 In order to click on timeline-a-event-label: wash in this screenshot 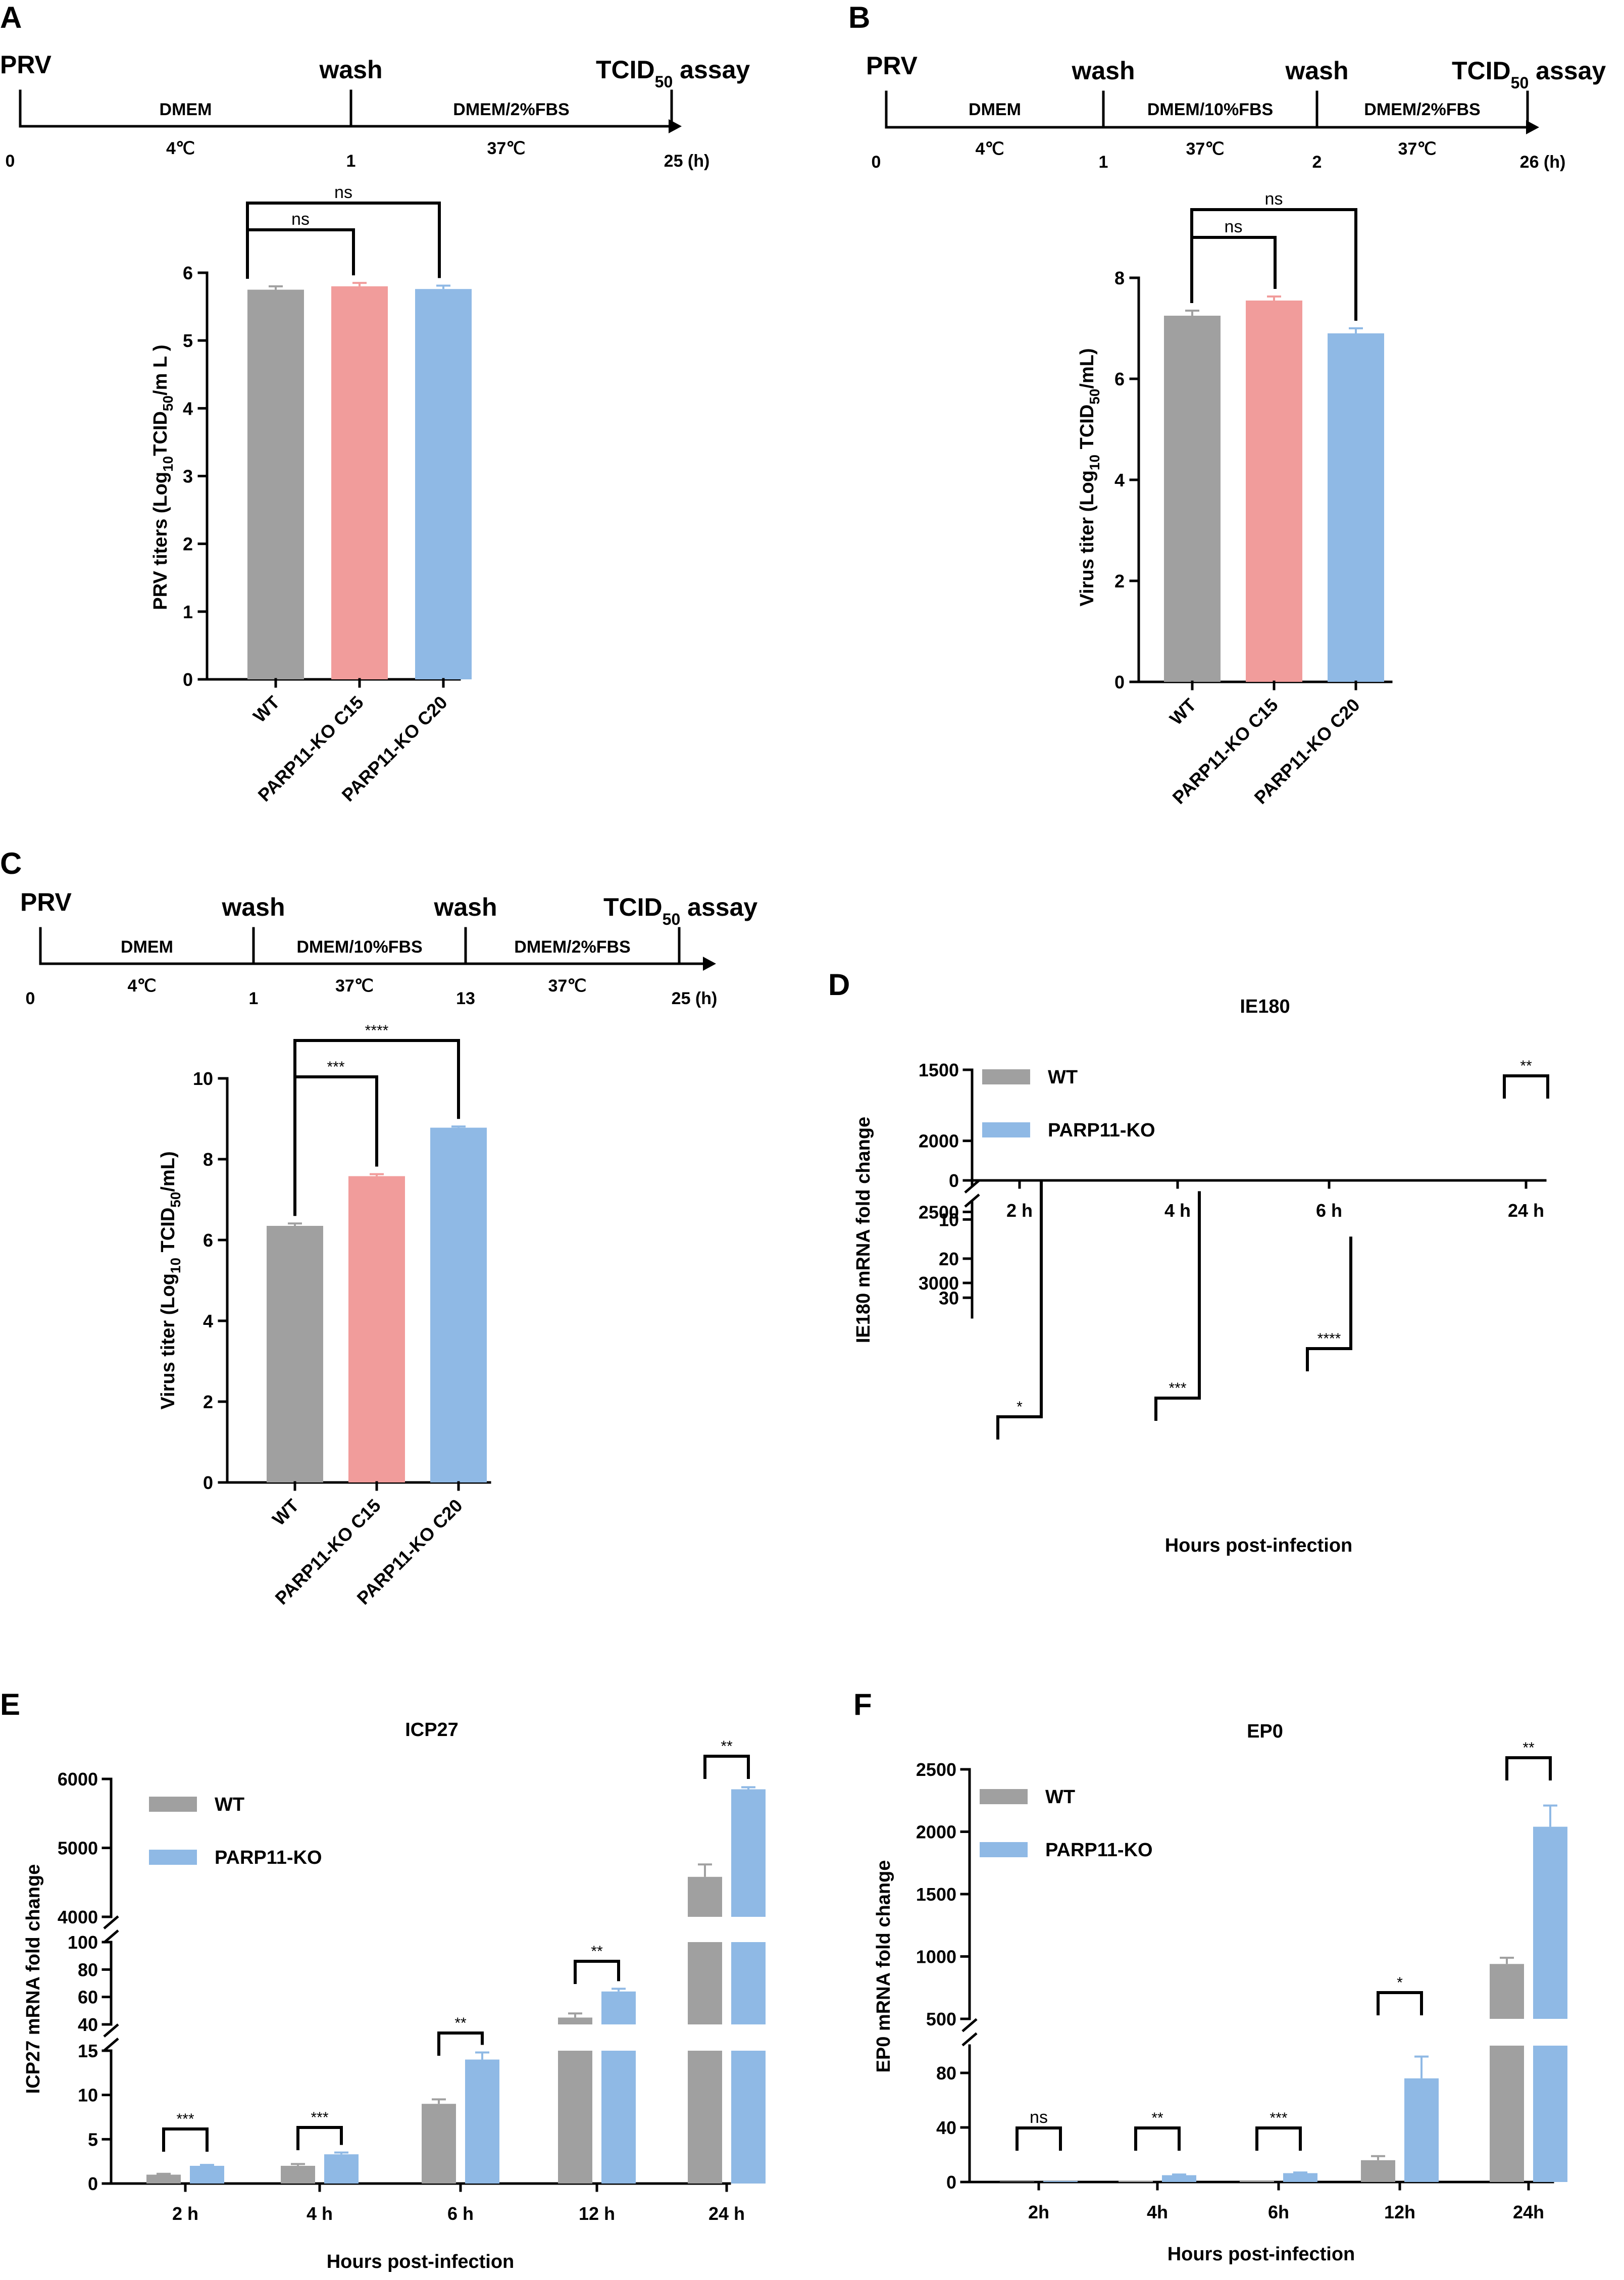, I will do `click(350, 70)`.